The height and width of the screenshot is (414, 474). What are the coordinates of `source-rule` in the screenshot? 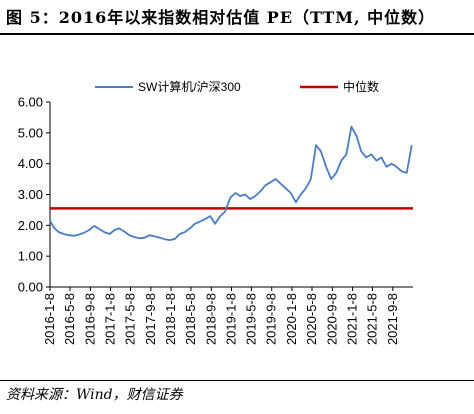 It's located at (237, 380).